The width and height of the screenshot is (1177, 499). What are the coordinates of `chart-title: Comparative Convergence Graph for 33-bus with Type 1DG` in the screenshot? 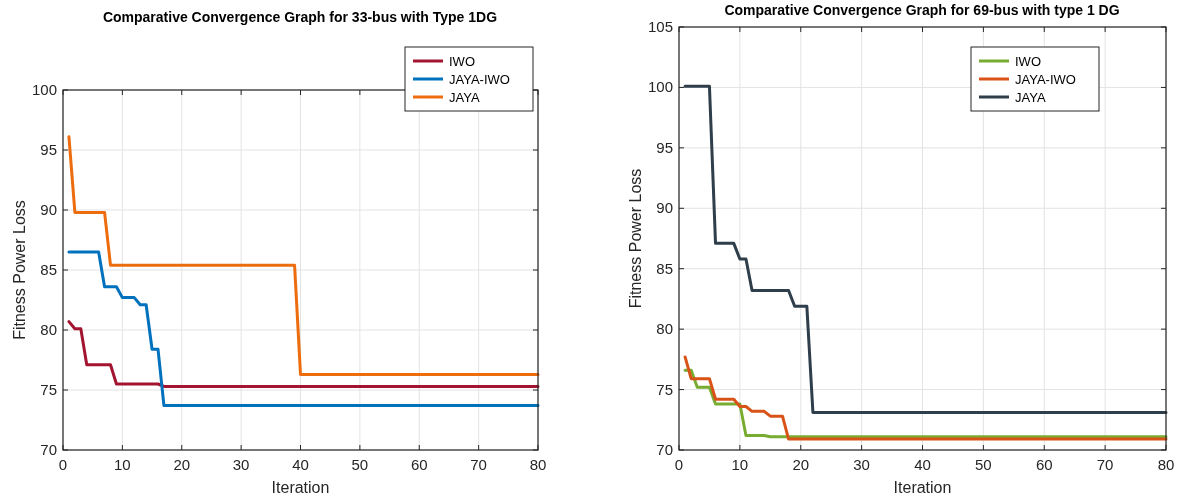 It's located at (300, 17).